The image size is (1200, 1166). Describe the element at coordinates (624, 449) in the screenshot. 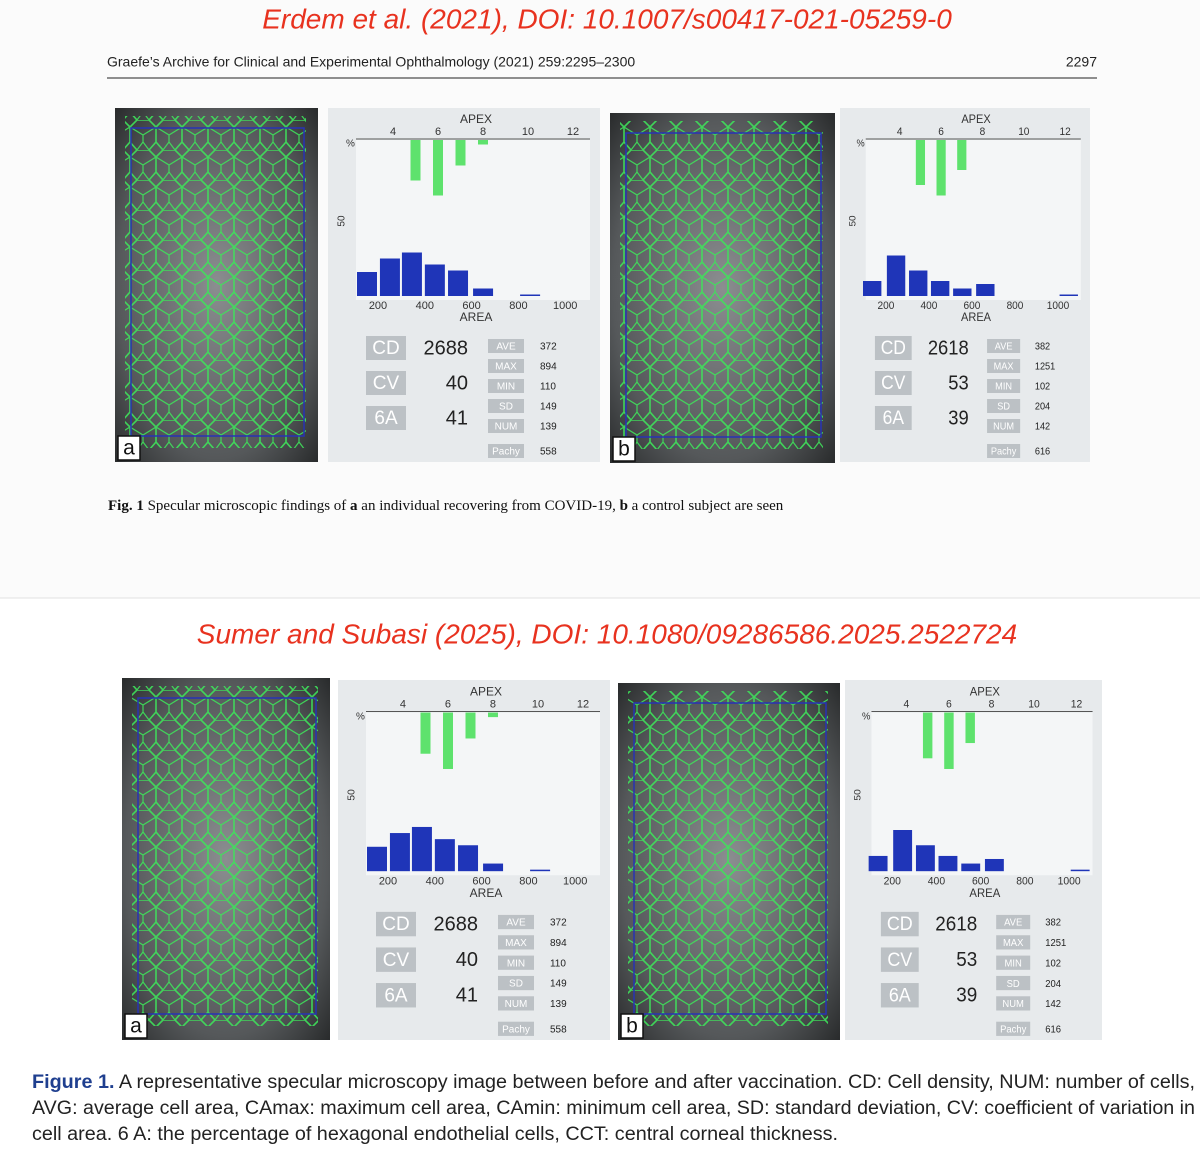

I see `panel-label: b` at that location.